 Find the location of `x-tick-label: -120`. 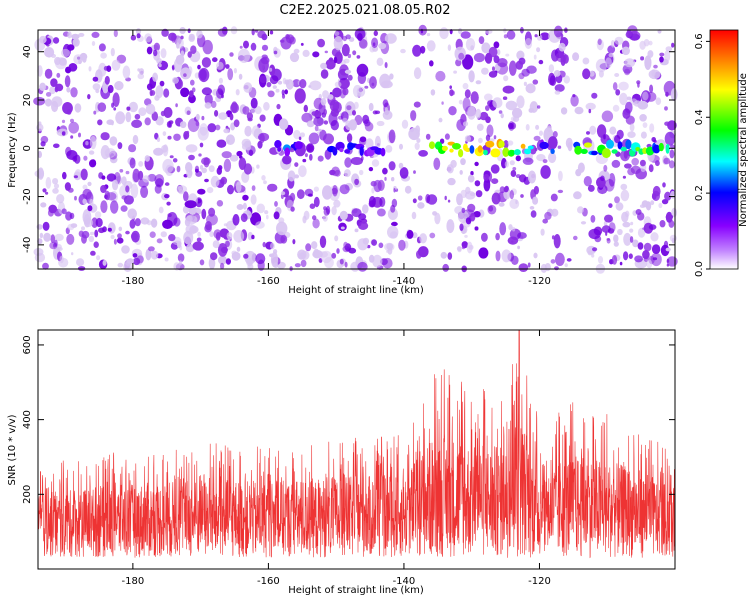

x-tick-label: -120 is located at coordinates (539, 581).